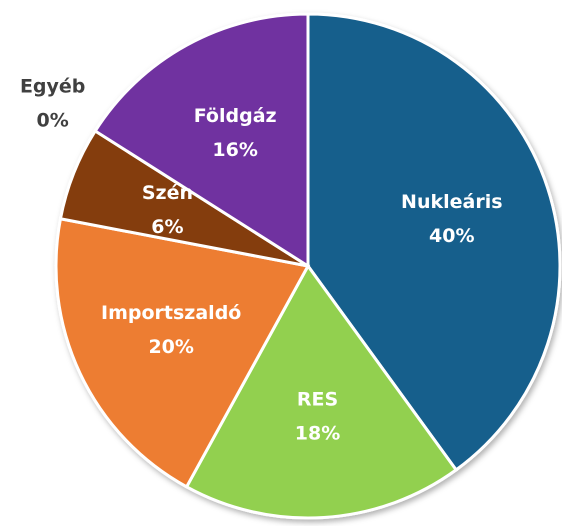 Image resolution: width=562 pixels, height=526 pixels. I want to click on slice-label: Szén, so click(167, 193).